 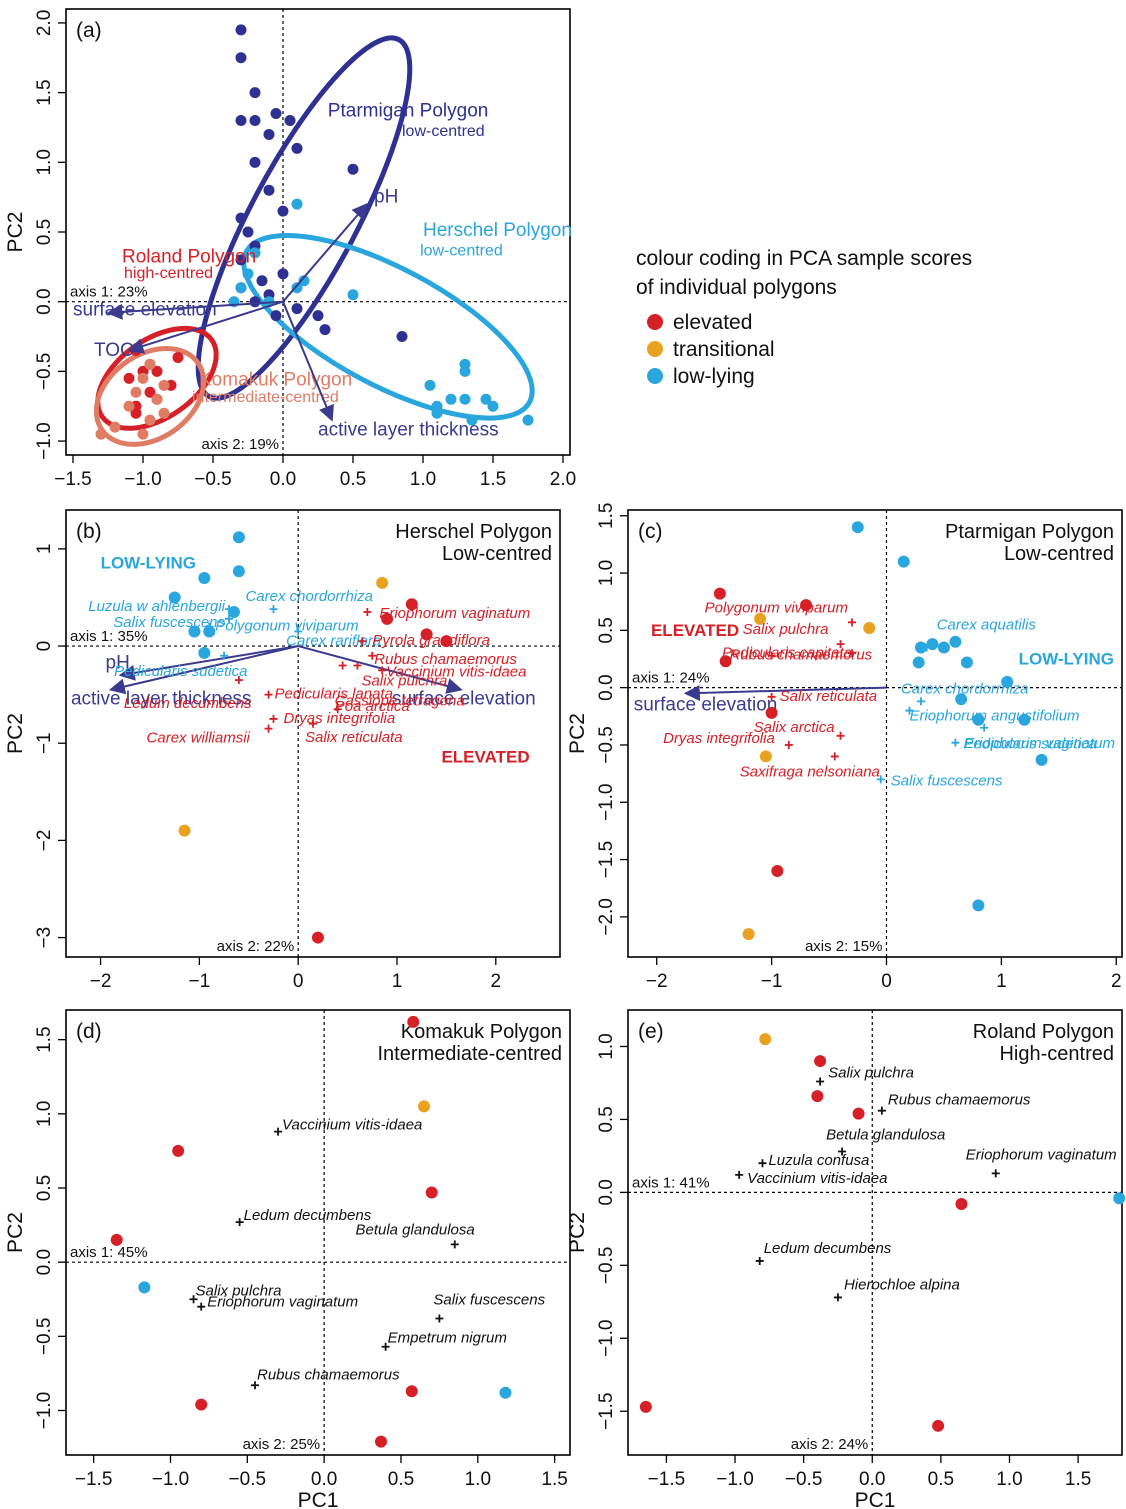 What do you see at coordinates (787, 652) in the screenshot?
I see `species-label-pedicularis-capitata: Pedicularis capitata` at bounding box center [787, 652].